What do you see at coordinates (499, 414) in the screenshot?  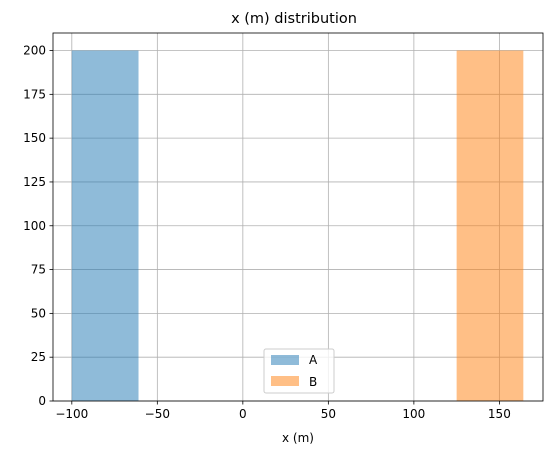 I see `x-tick-label-5: 150` at bounding box center [499, 414].